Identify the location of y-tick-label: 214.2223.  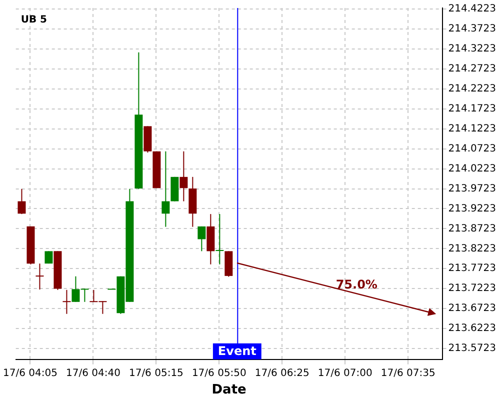
(472, 89).